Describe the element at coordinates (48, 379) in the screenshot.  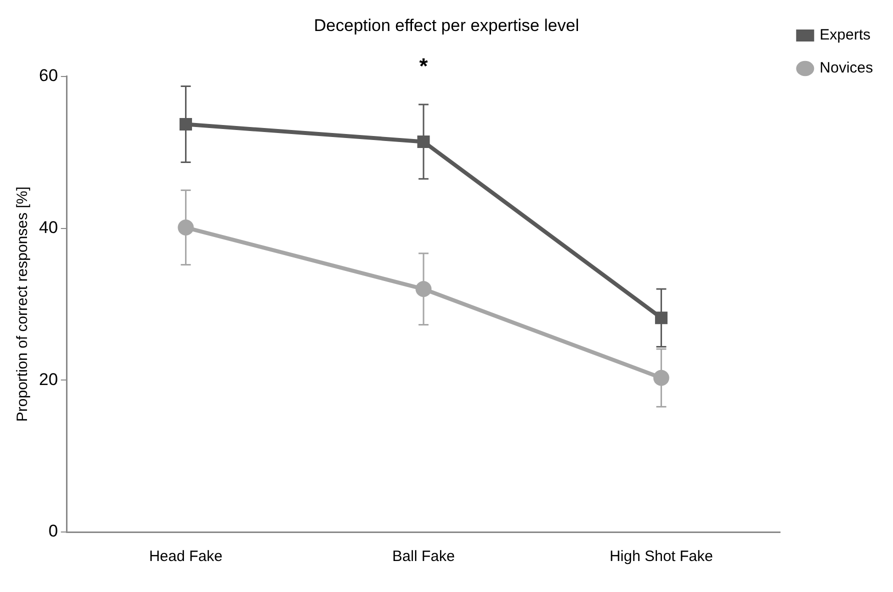
I see `y-tick-label: 20` at that location.